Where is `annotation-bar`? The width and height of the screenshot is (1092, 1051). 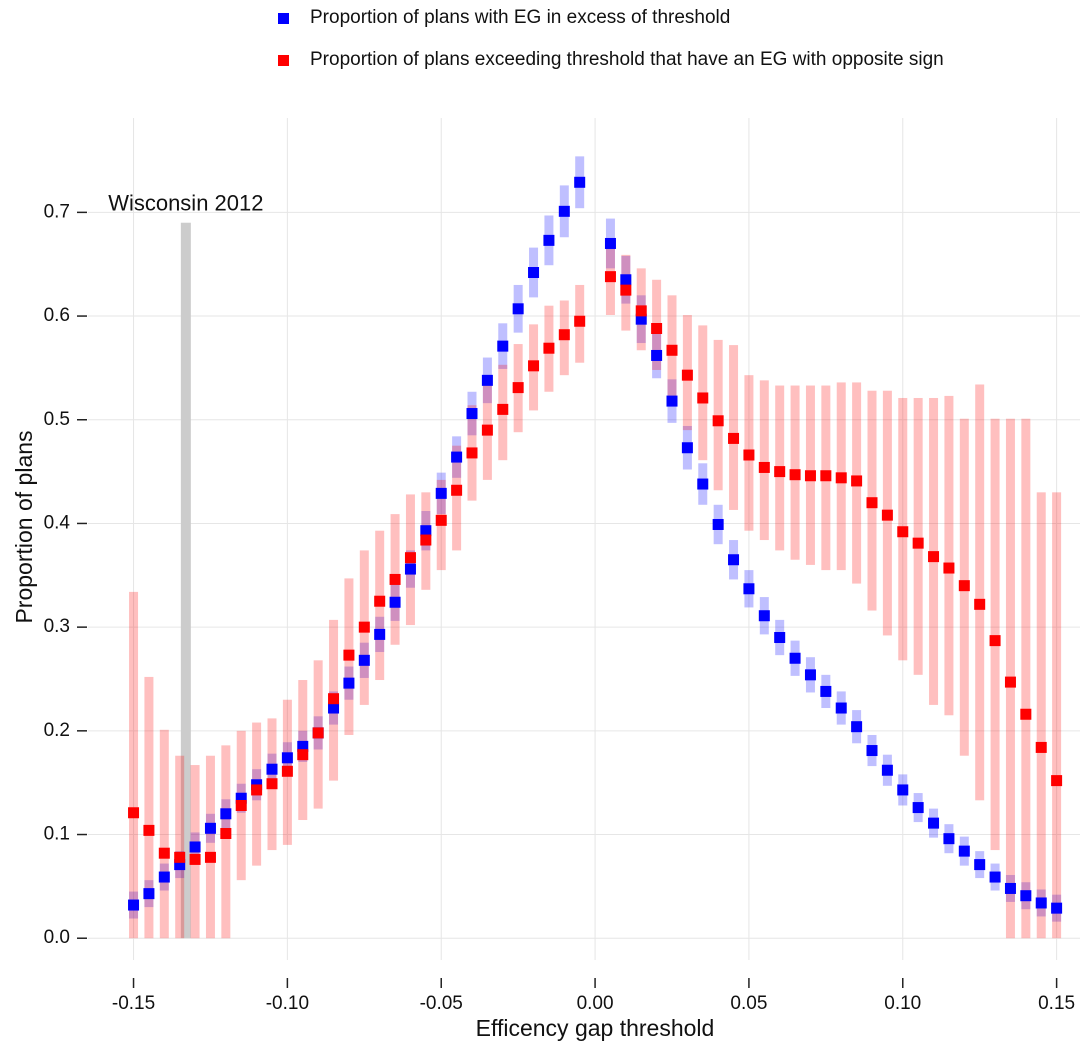 annotation-bar is located at coordinates (185, 580).